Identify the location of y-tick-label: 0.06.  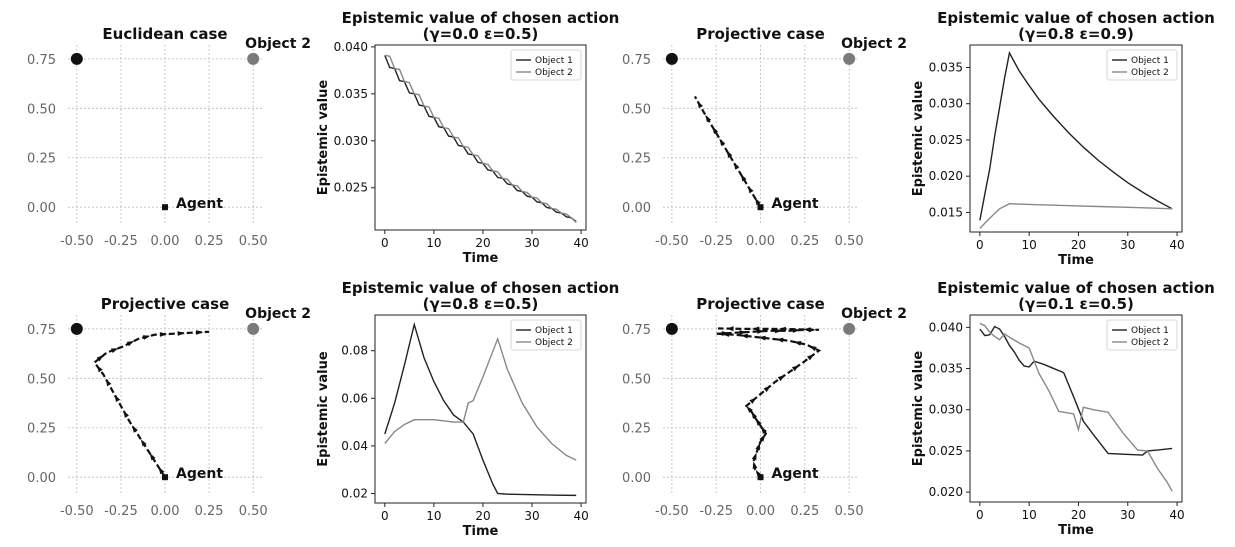
(354, 398).